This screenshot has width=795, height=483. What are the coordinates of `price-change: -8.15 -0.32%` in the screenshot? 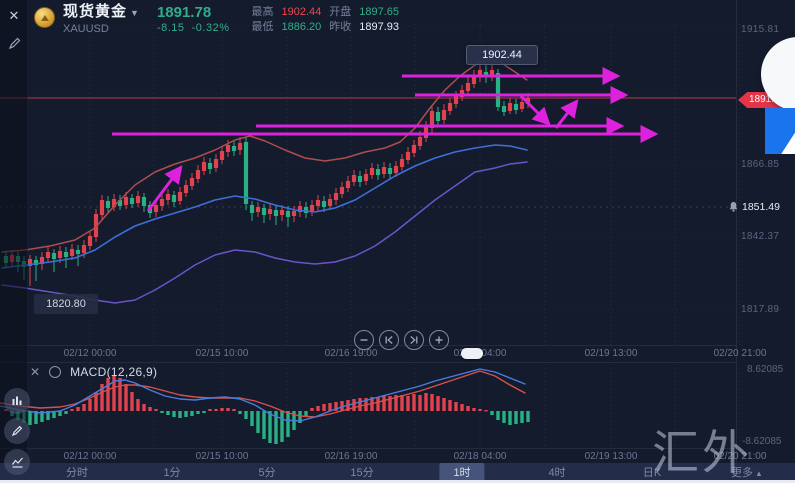 It's located at (193, 28).